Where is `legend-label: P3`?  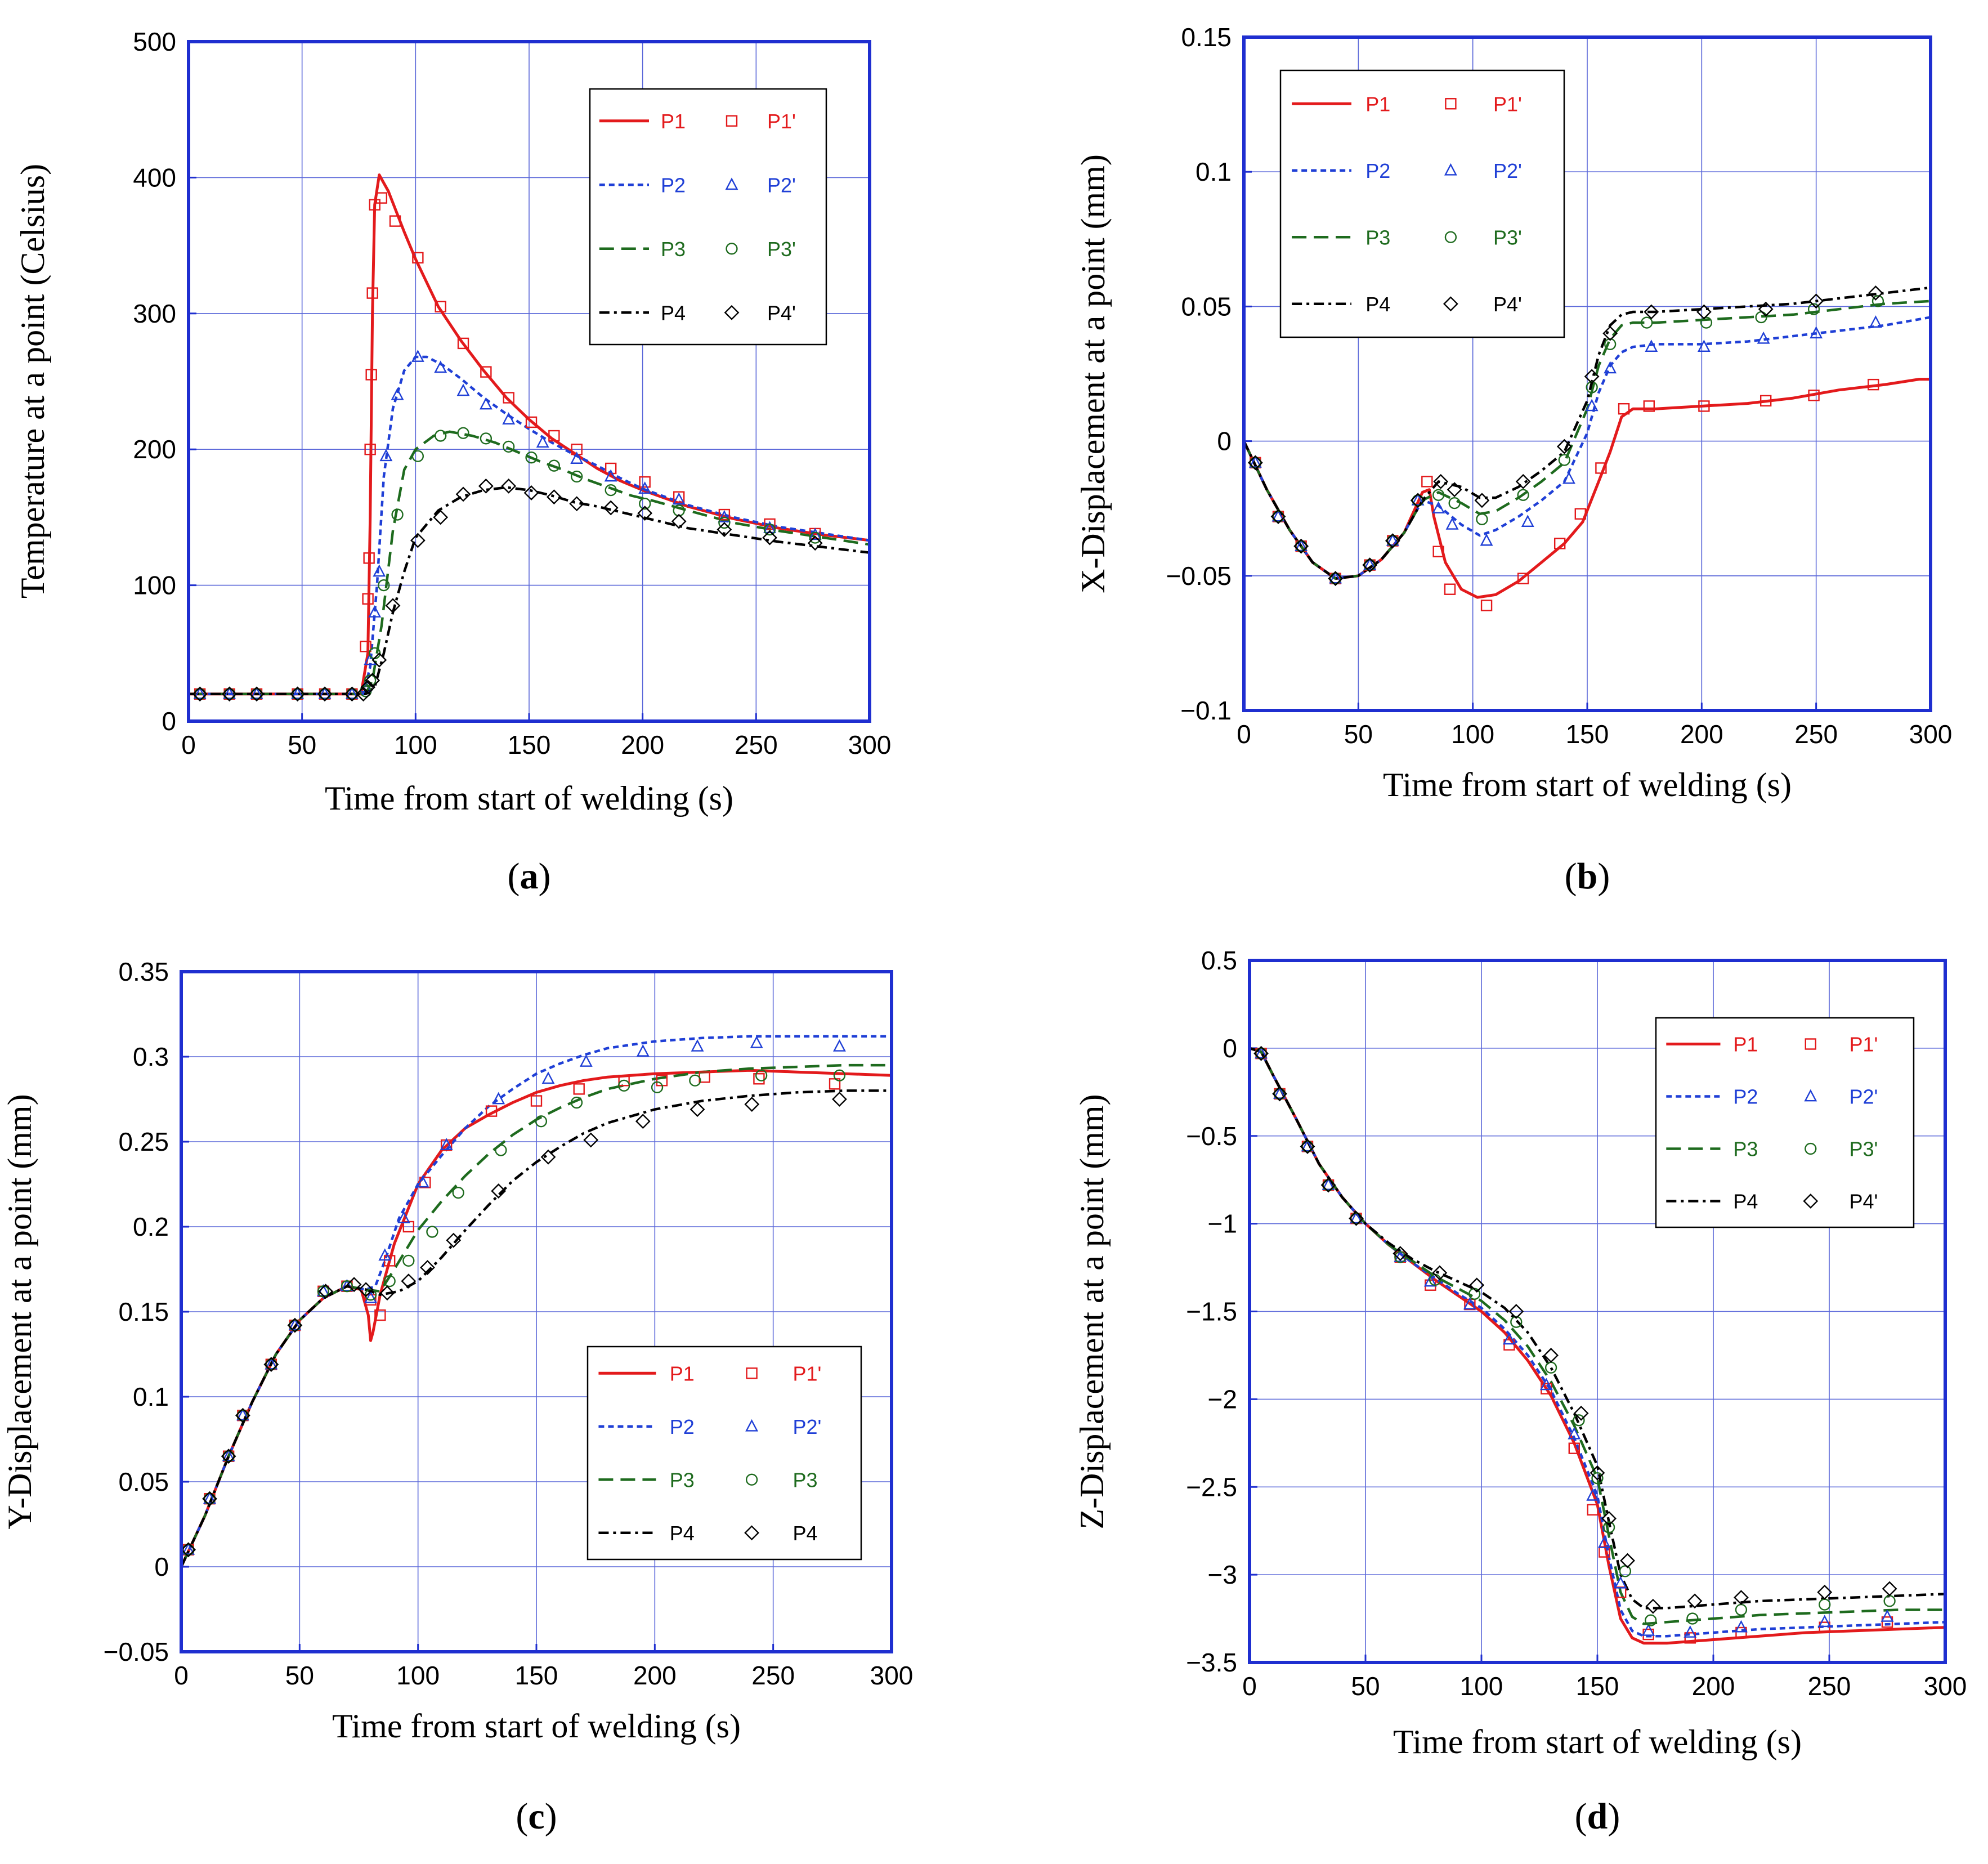
legend-label: P3 is located at coordinates (673, 249).